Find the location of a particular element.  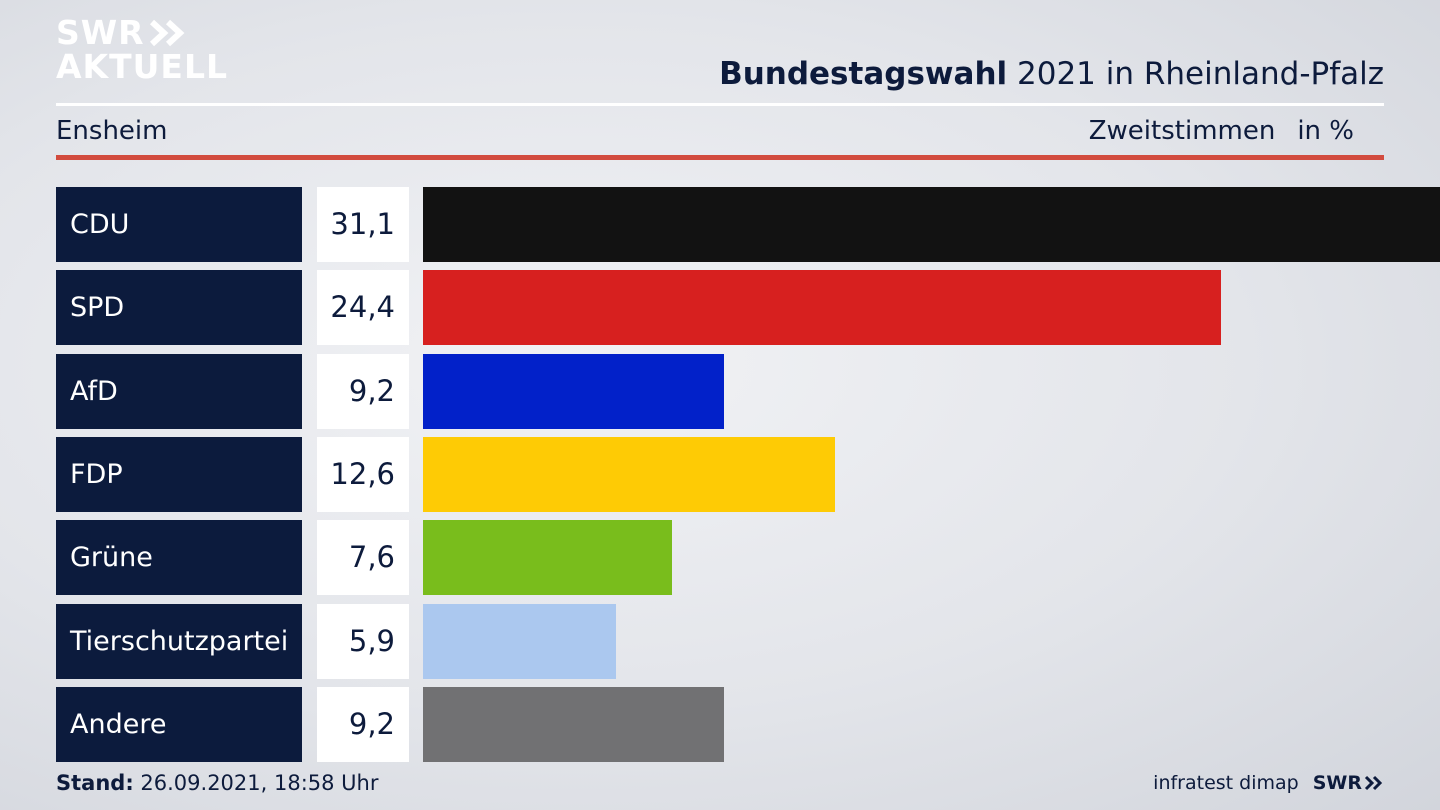

party-label: AfD is located at coordinates (179, 391).